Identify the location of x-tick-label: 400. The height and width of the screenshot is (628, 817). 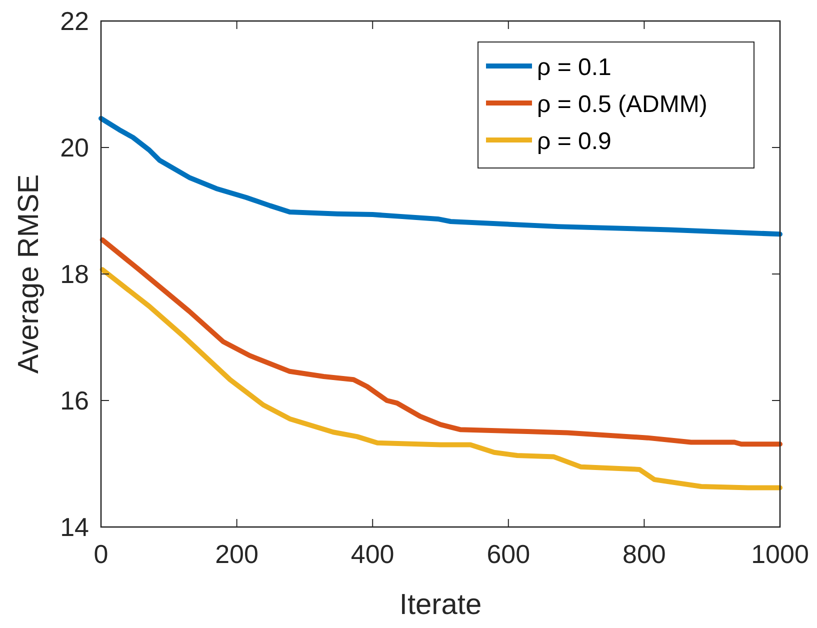
(372, 554).